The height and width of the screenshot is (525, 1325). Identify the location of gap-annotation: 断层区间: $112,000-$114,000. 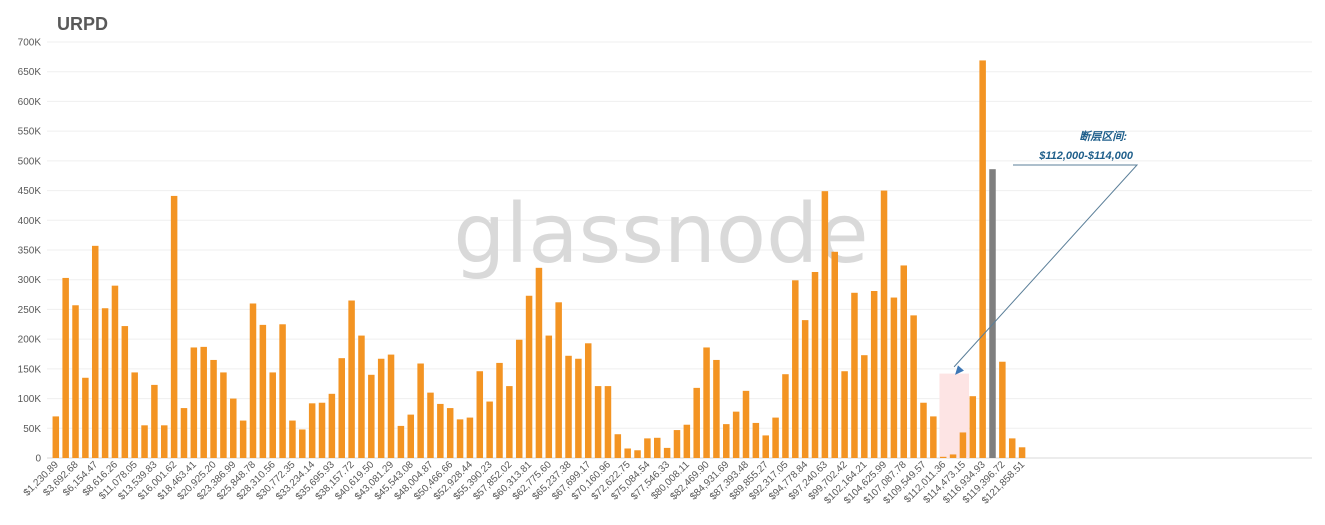
(1046, 252).